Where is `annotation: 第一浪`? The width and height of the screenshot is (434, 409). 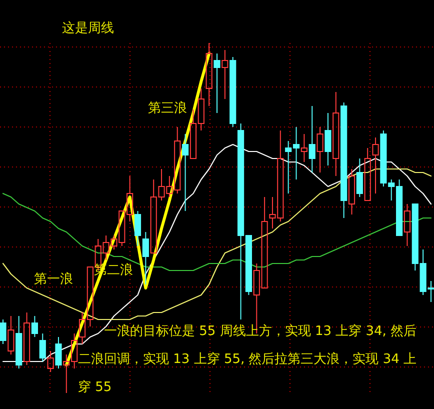 annotation: 第一浪 is located at coordinates (53, 279).